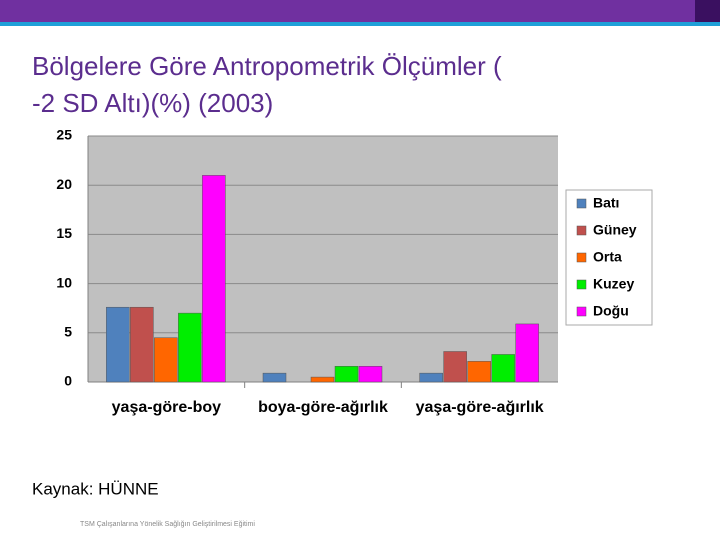  What do you see at coordinates (606, 203) in the screenshot?
I see `legend-label: Batı` at bounding box center [606, 203].